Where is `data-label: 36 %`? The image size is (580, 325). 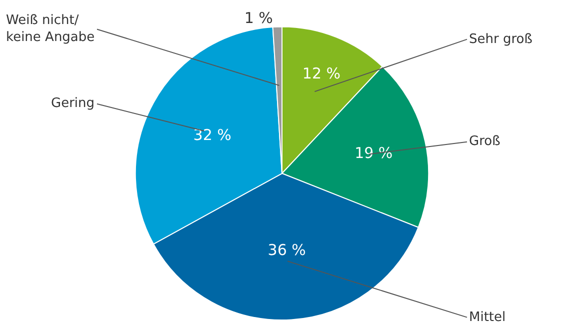 data-label: 36 % is located at coordinates (287, 250).